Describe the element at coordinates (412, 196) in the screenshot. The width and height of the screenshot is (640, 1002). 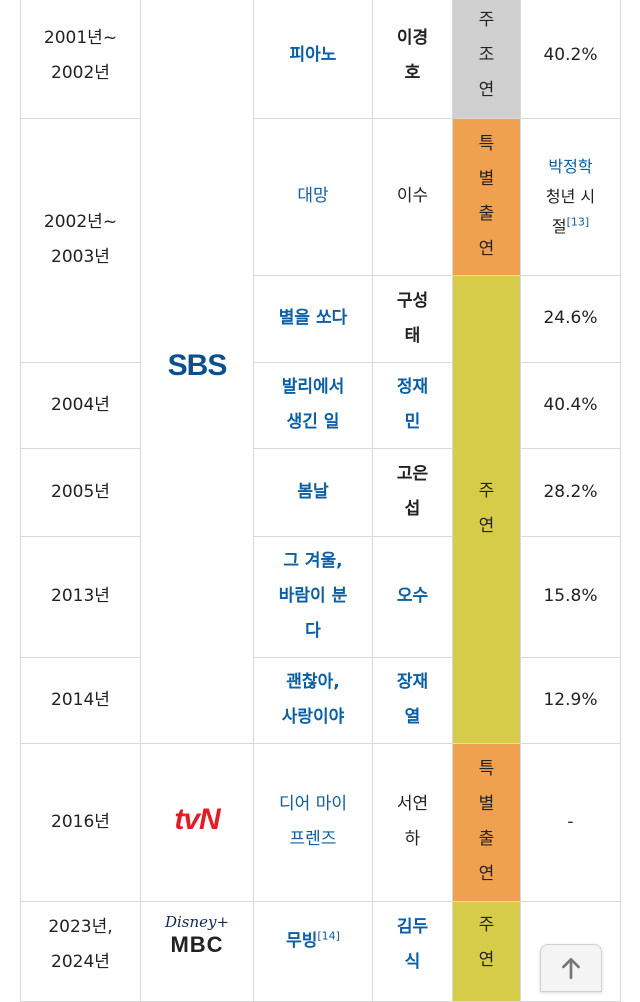
I see `role-cell: 이수` at that location.